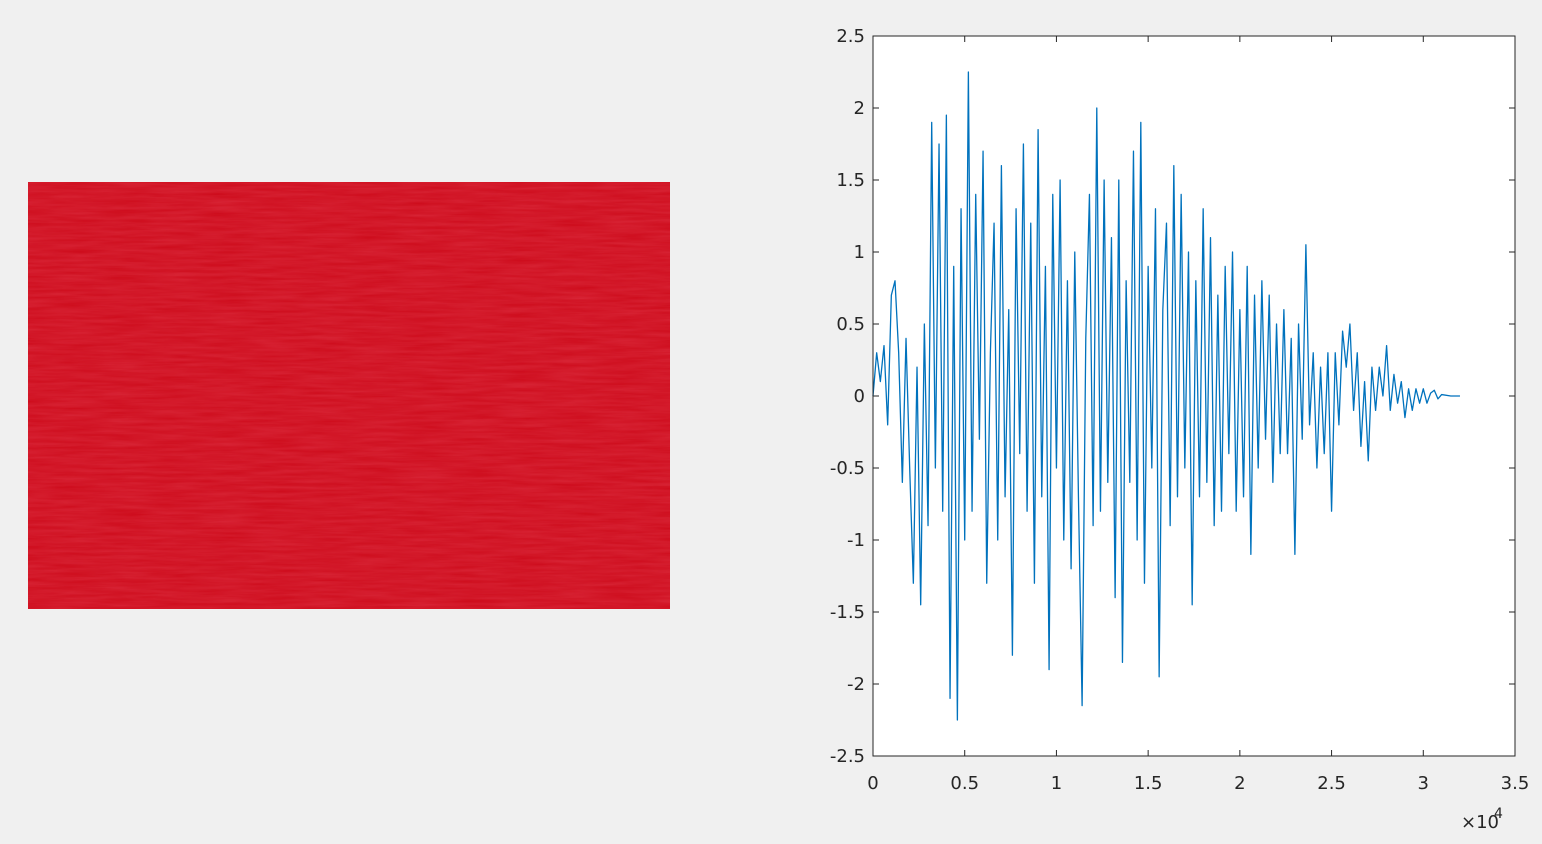 The width and height of the screenshot is (1542, 844). What do you see at coordinates (1239, 783) in the screenshot?
I see `x-tick-label: 2` at bounding box center [1239, 783].